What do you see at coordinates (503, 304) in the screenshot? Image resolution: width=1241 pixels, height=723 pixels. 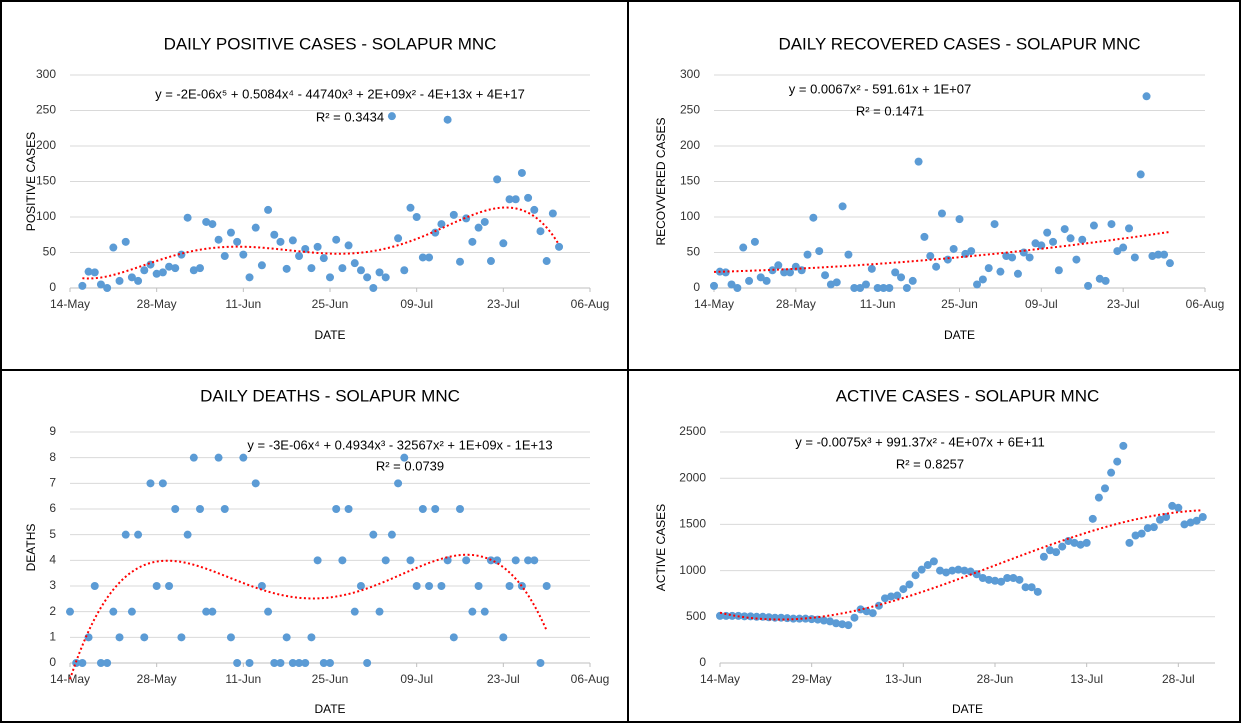 I see `x-tick-label: 23-Jul` at bounding box center [503, 304].